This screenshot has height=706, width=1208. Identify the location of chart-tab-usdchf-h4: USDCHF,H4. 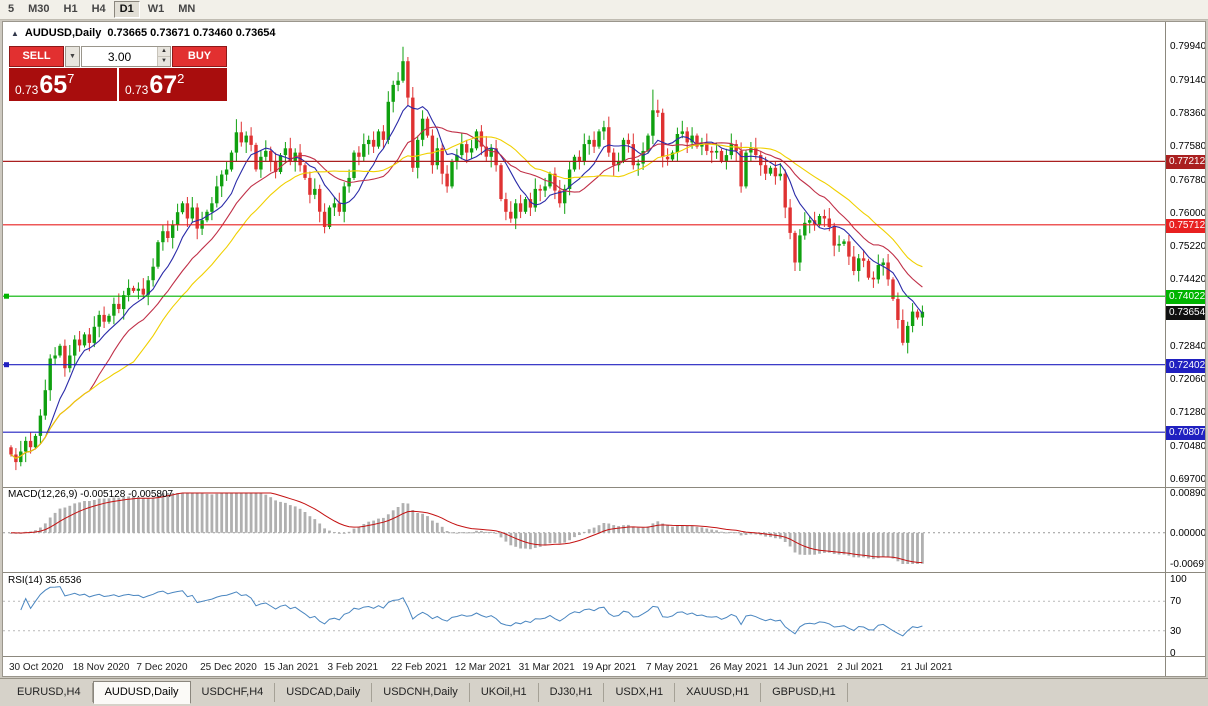
(233, 692).